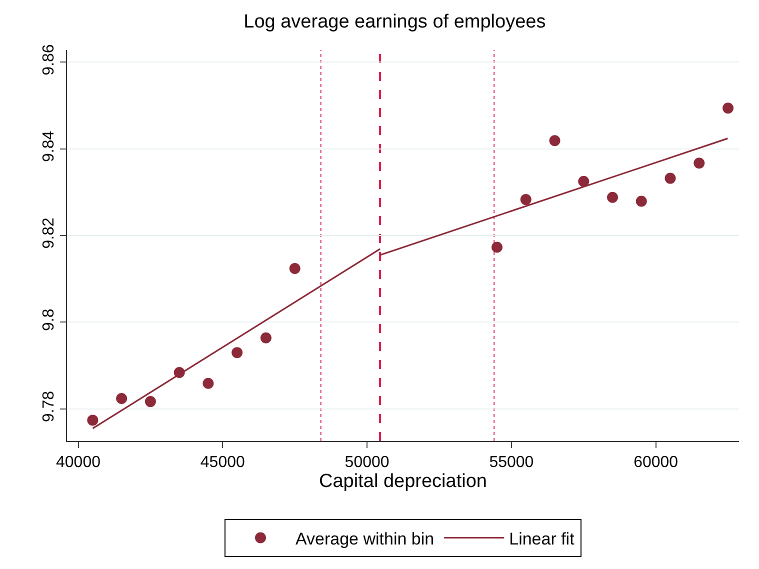 Image resolution: width=759 pixels, height=569 pixels. Describe the element at coordinates (542, 538) in the screenshot. I see `legend-label: Linear fit` at that location.